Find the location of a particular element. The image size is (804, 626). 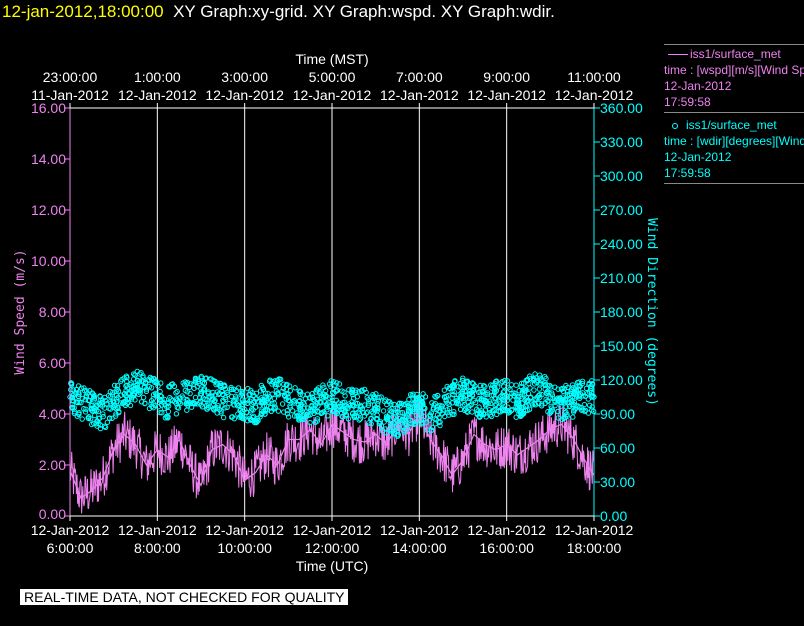

left-tick-label: 14.00 is located at coordinates (48, 159).